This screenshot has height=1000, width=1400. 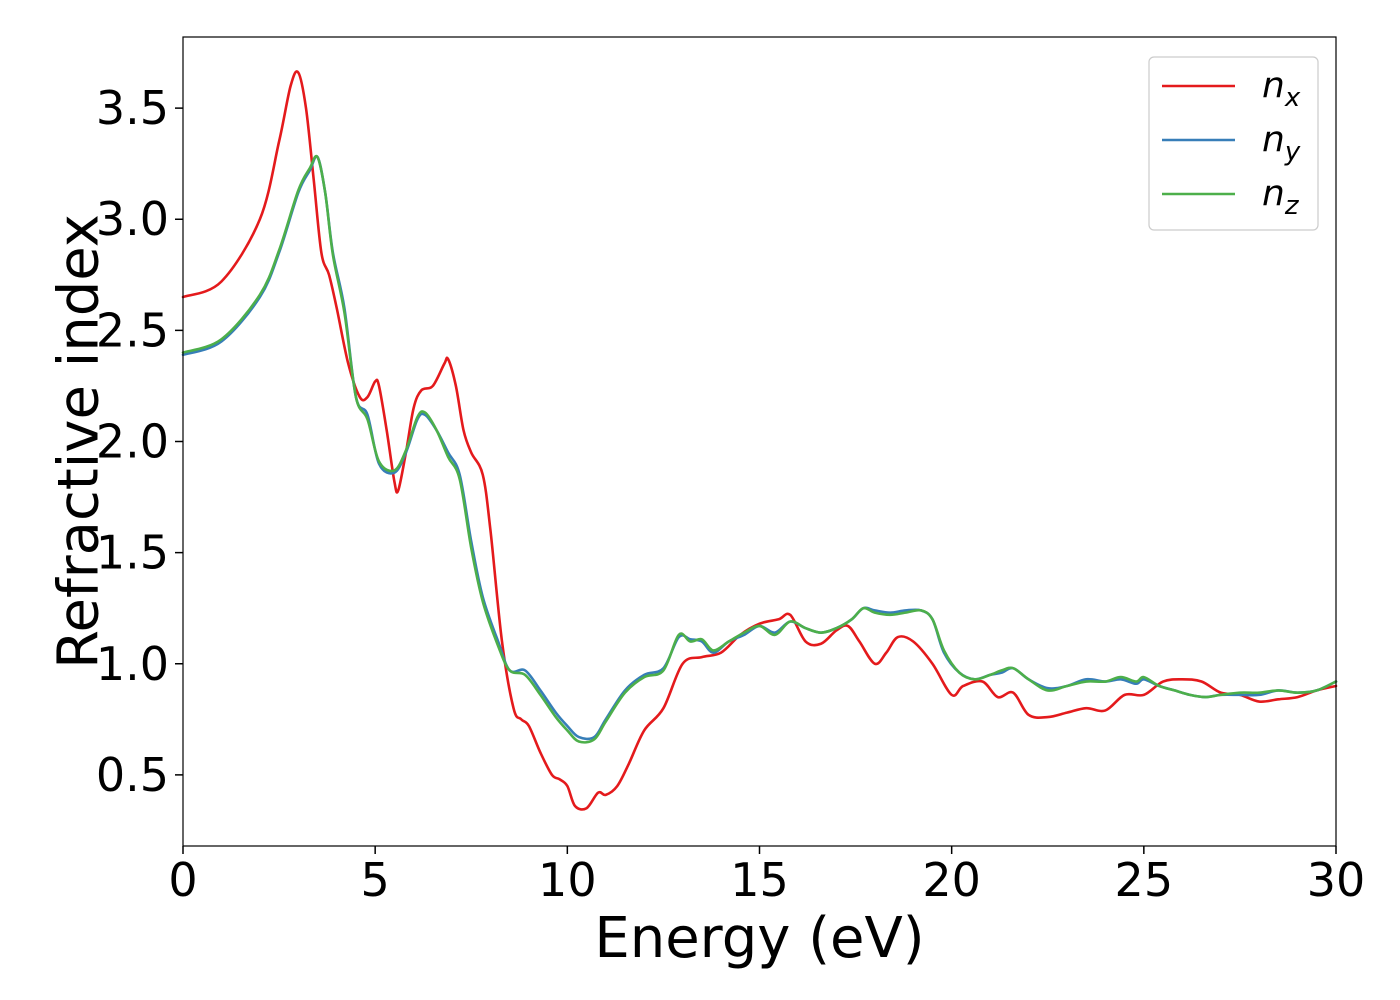 I want to click on x-tick-label: 5, so click(x=375, y=880).